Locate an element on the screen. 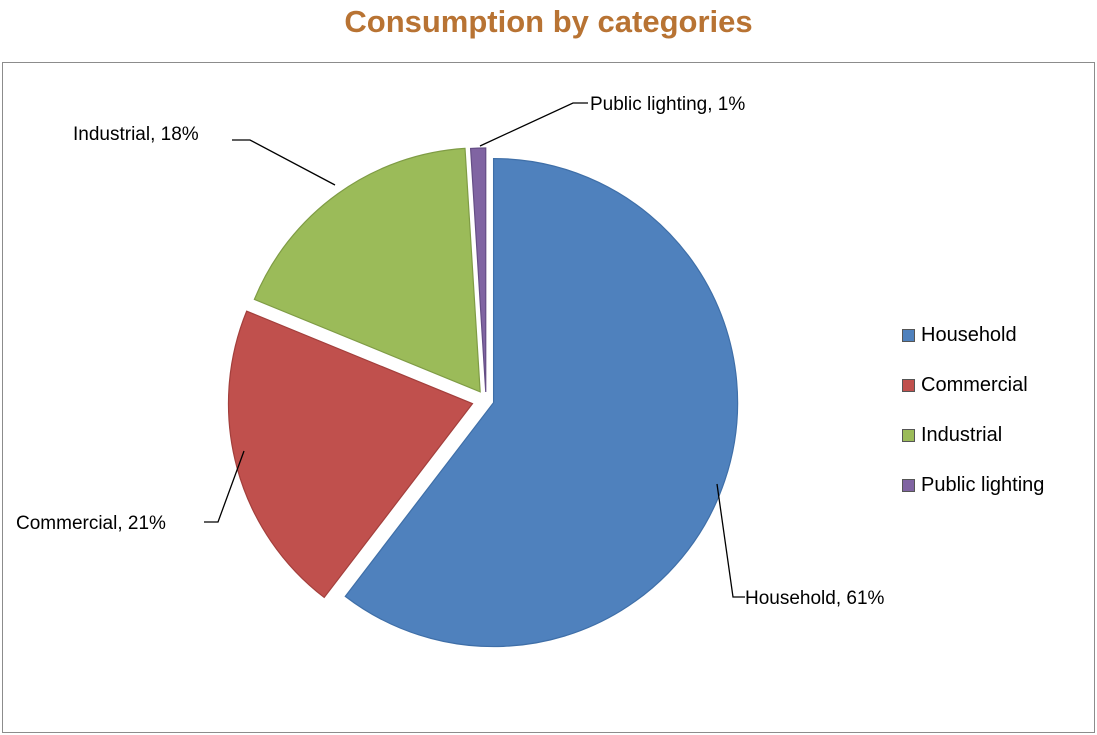 This screenshot has width=1097, height=735. legend-item-household: Household is located at coordinates (973, 335).